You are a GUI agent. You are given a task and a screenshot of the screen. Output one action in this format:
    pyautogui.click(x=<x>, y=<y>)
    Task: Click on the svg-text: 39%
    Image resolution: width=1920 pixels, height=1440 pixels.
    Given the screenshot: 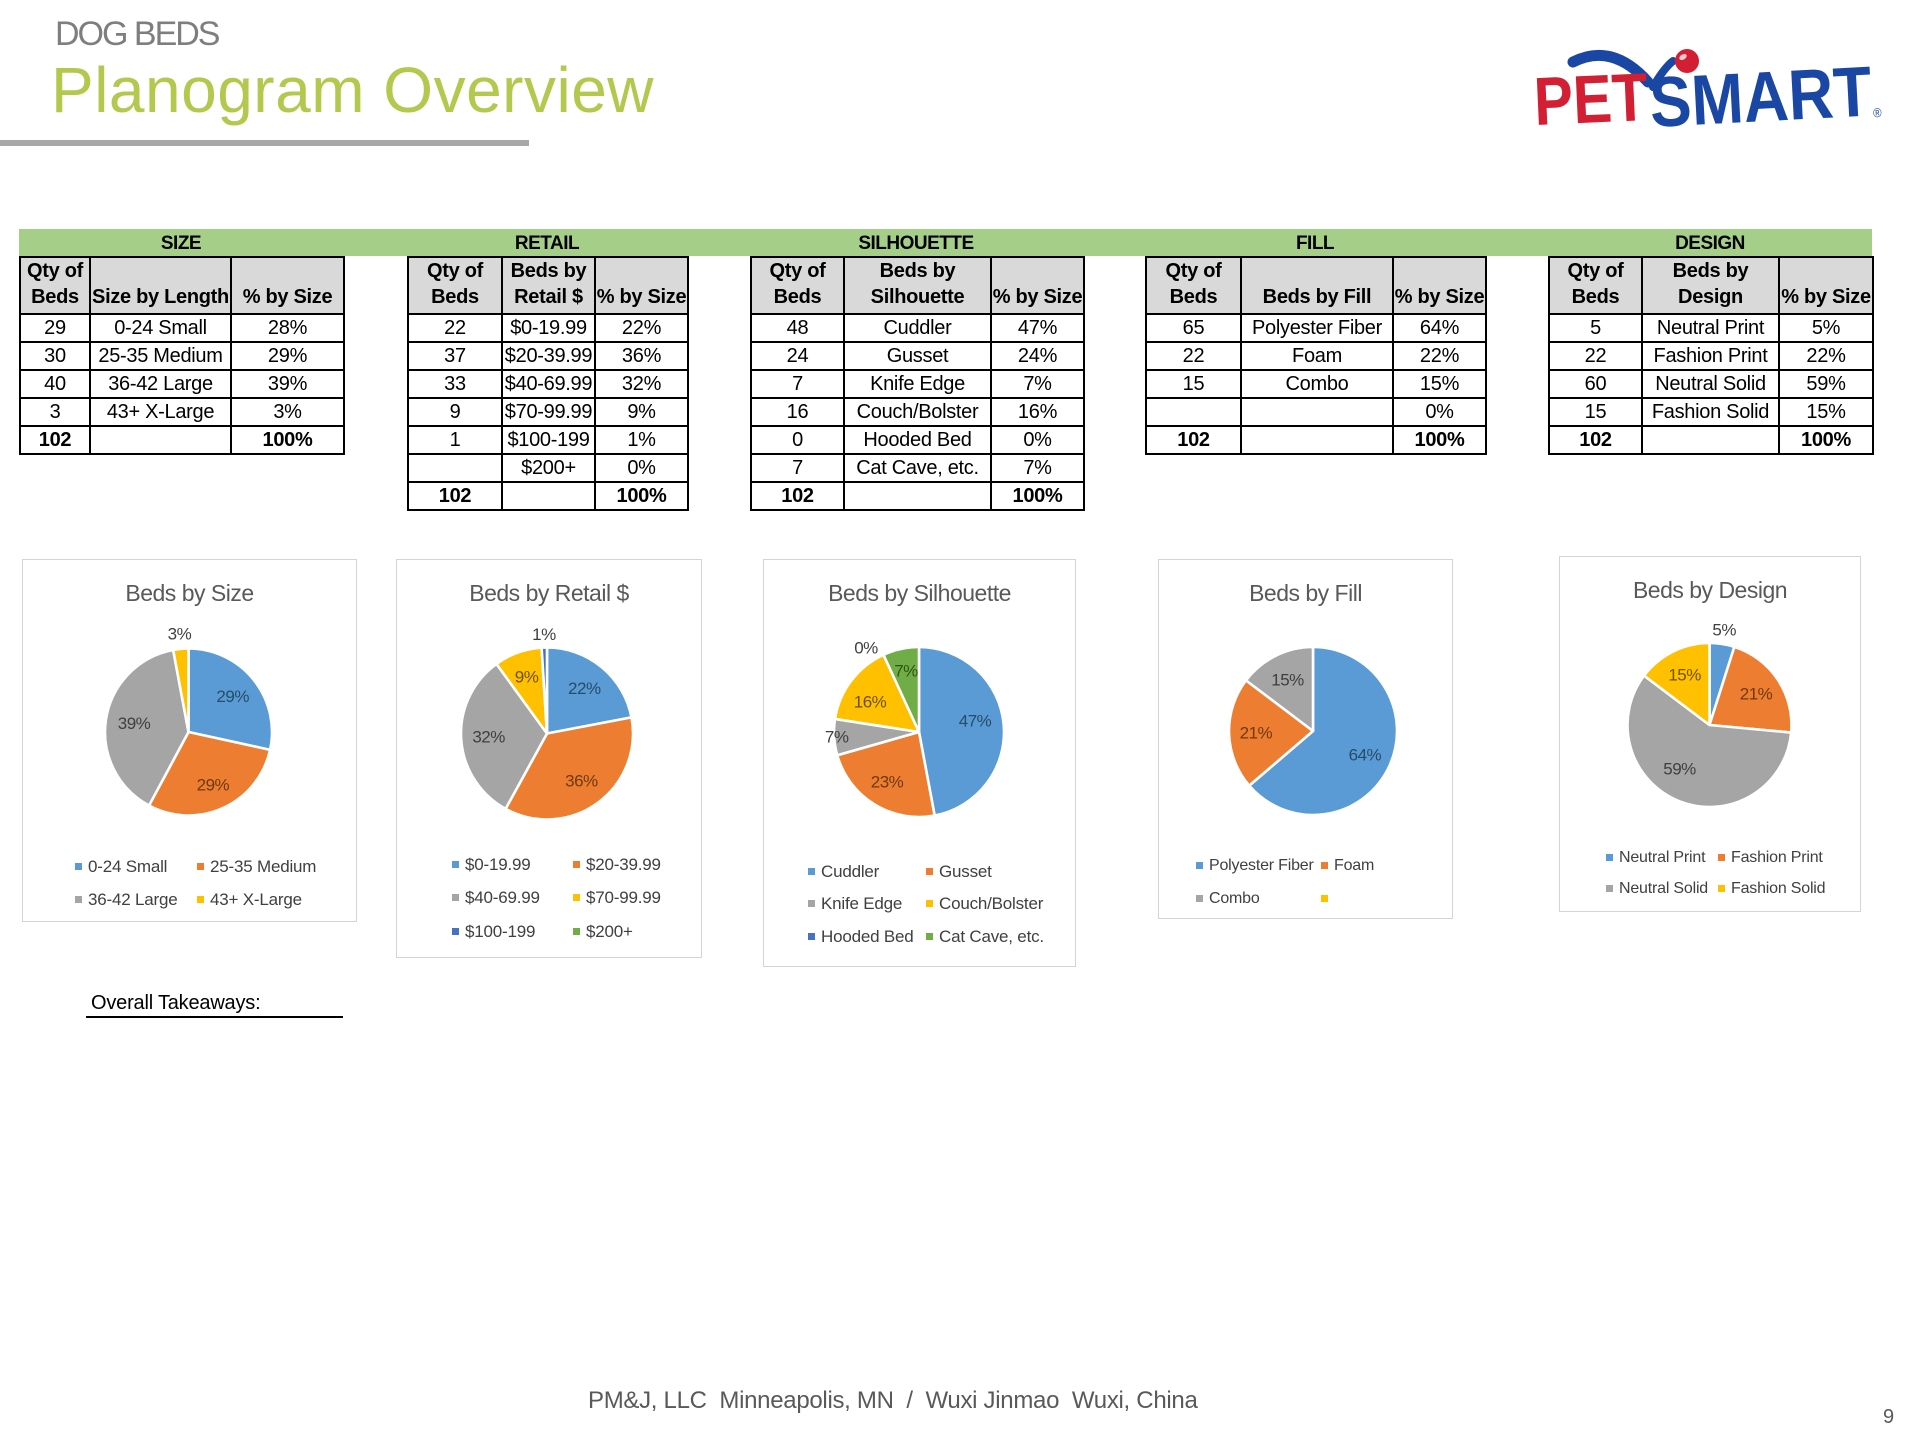 What is the action you would take?
    pyautogui.click(x=134, y=723)
    